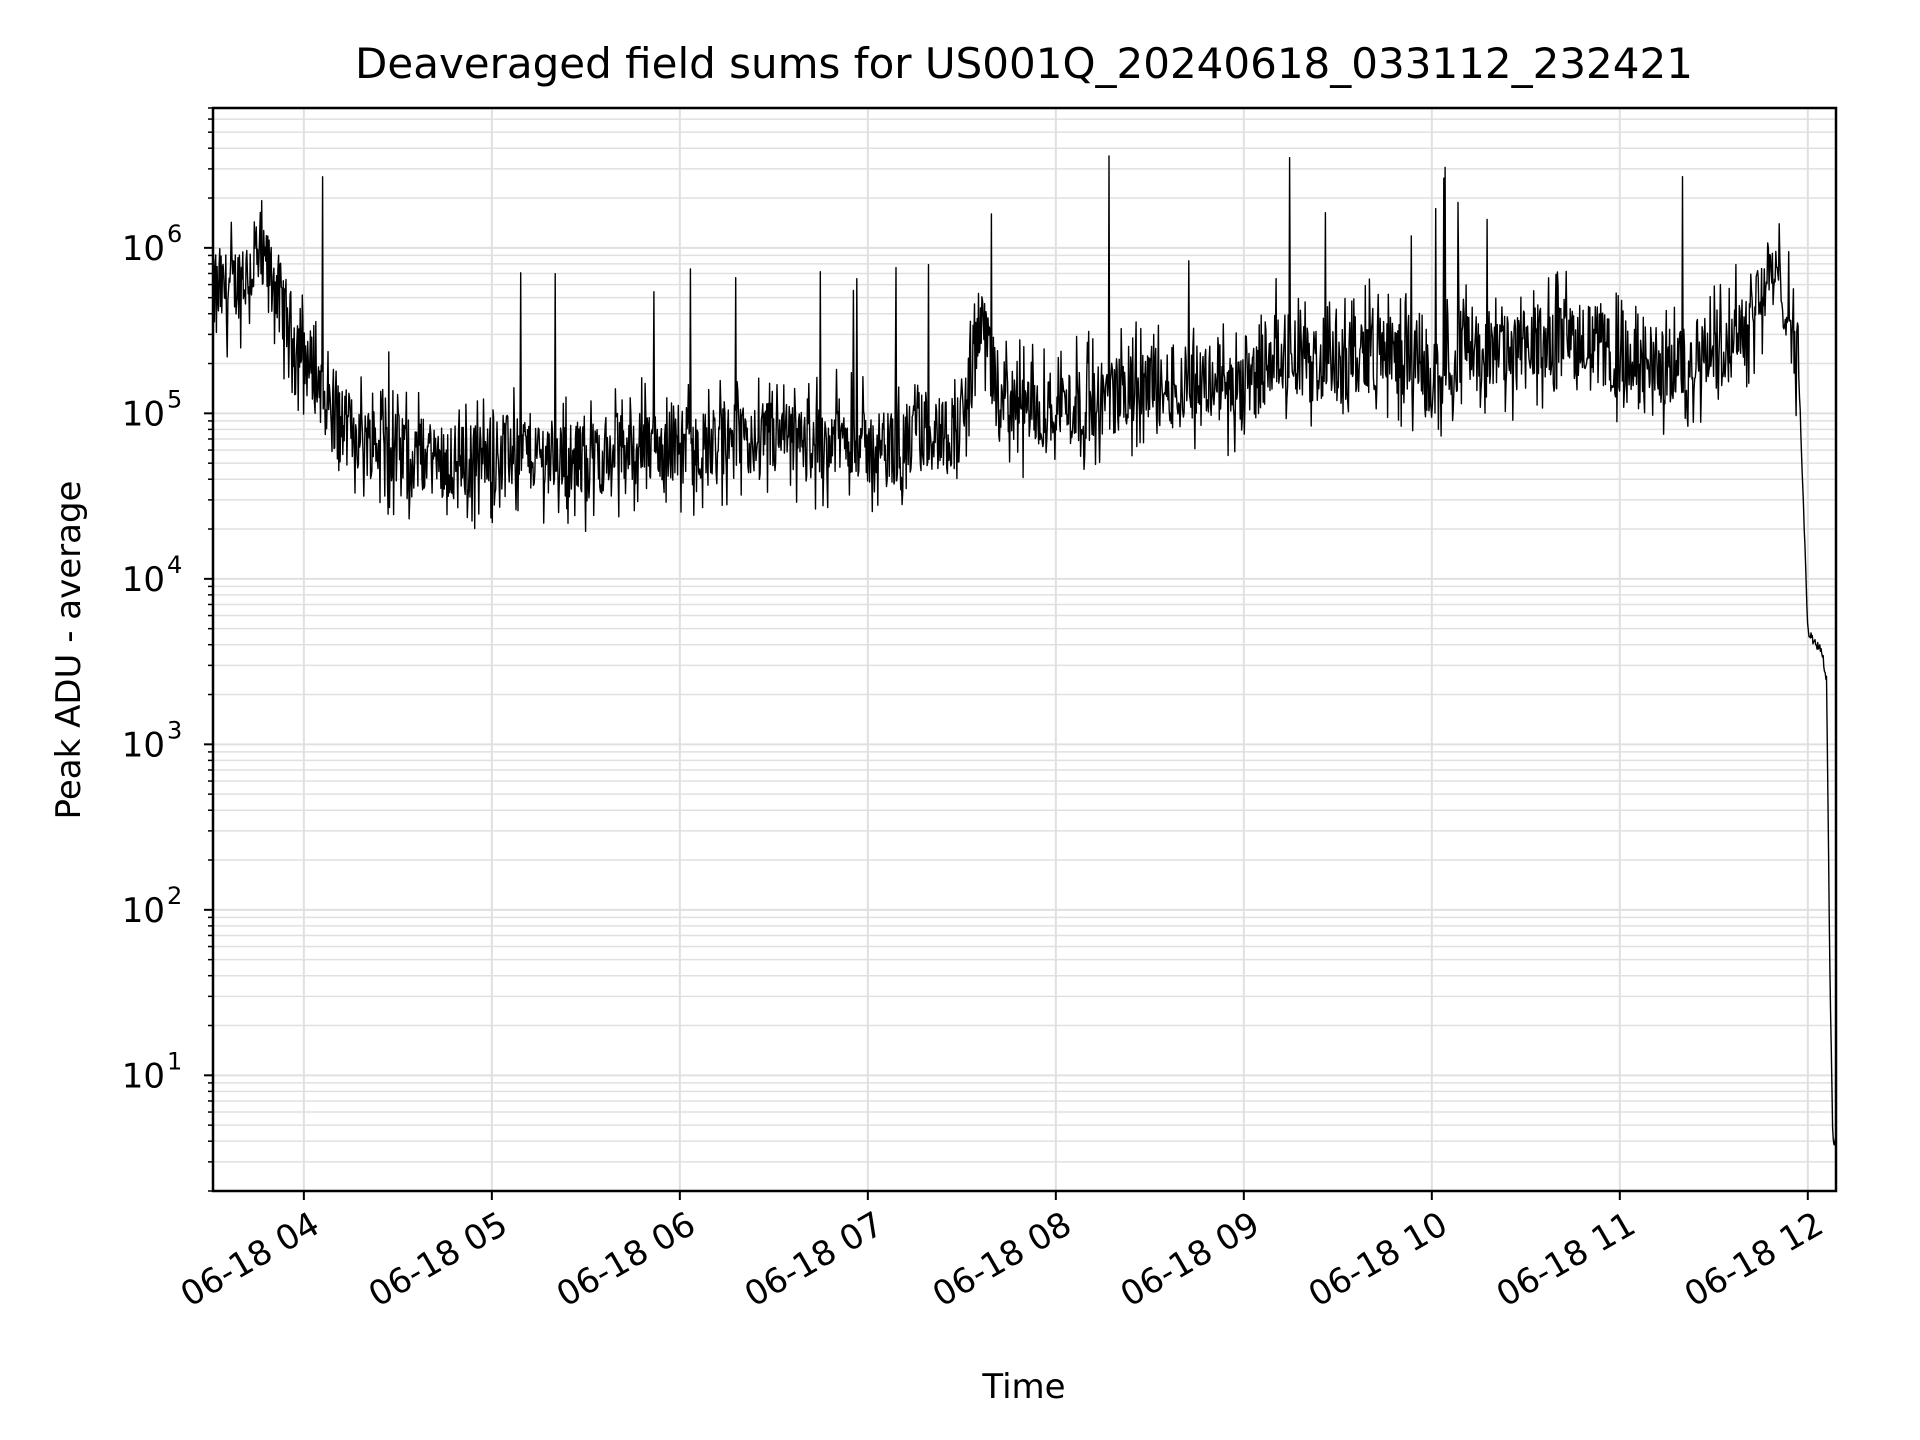 The image size is (1920, 1440). What do you see at coordinates (1378, 1259) in the screenshot?
I see `x-tick-label: 06-18 10` at bounding box center [1378, 1259].